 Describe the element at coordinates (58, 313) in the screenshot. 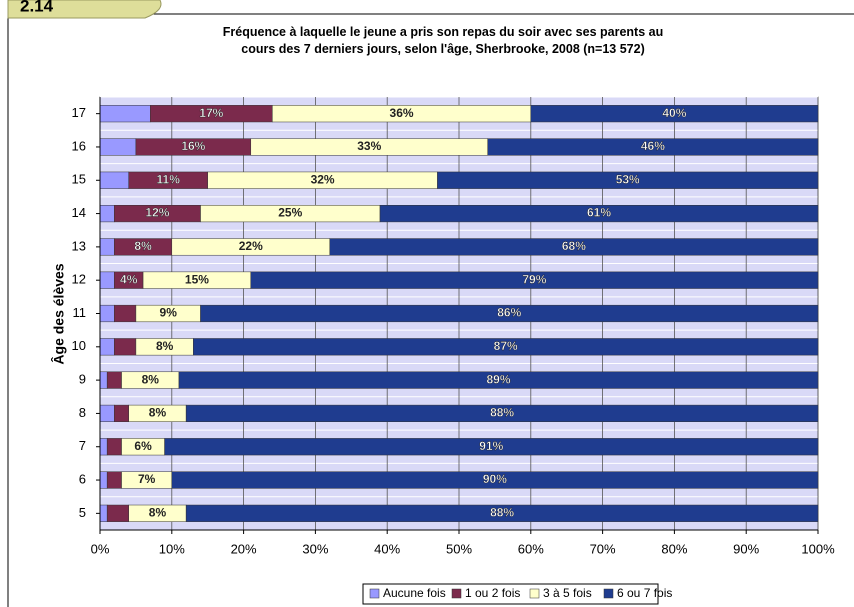

I see `y-axis-label: Âge des élèves` at that location.